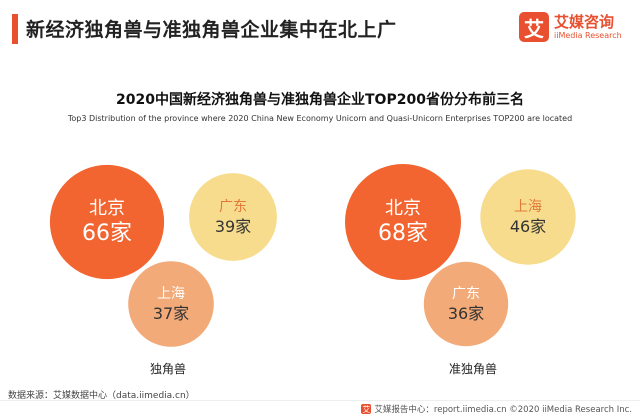 Image resolution: width=640 pixels, height=416 pixels. I want to click on group-label-quasi-unicorn: 准独角兽, so click(472, 369).